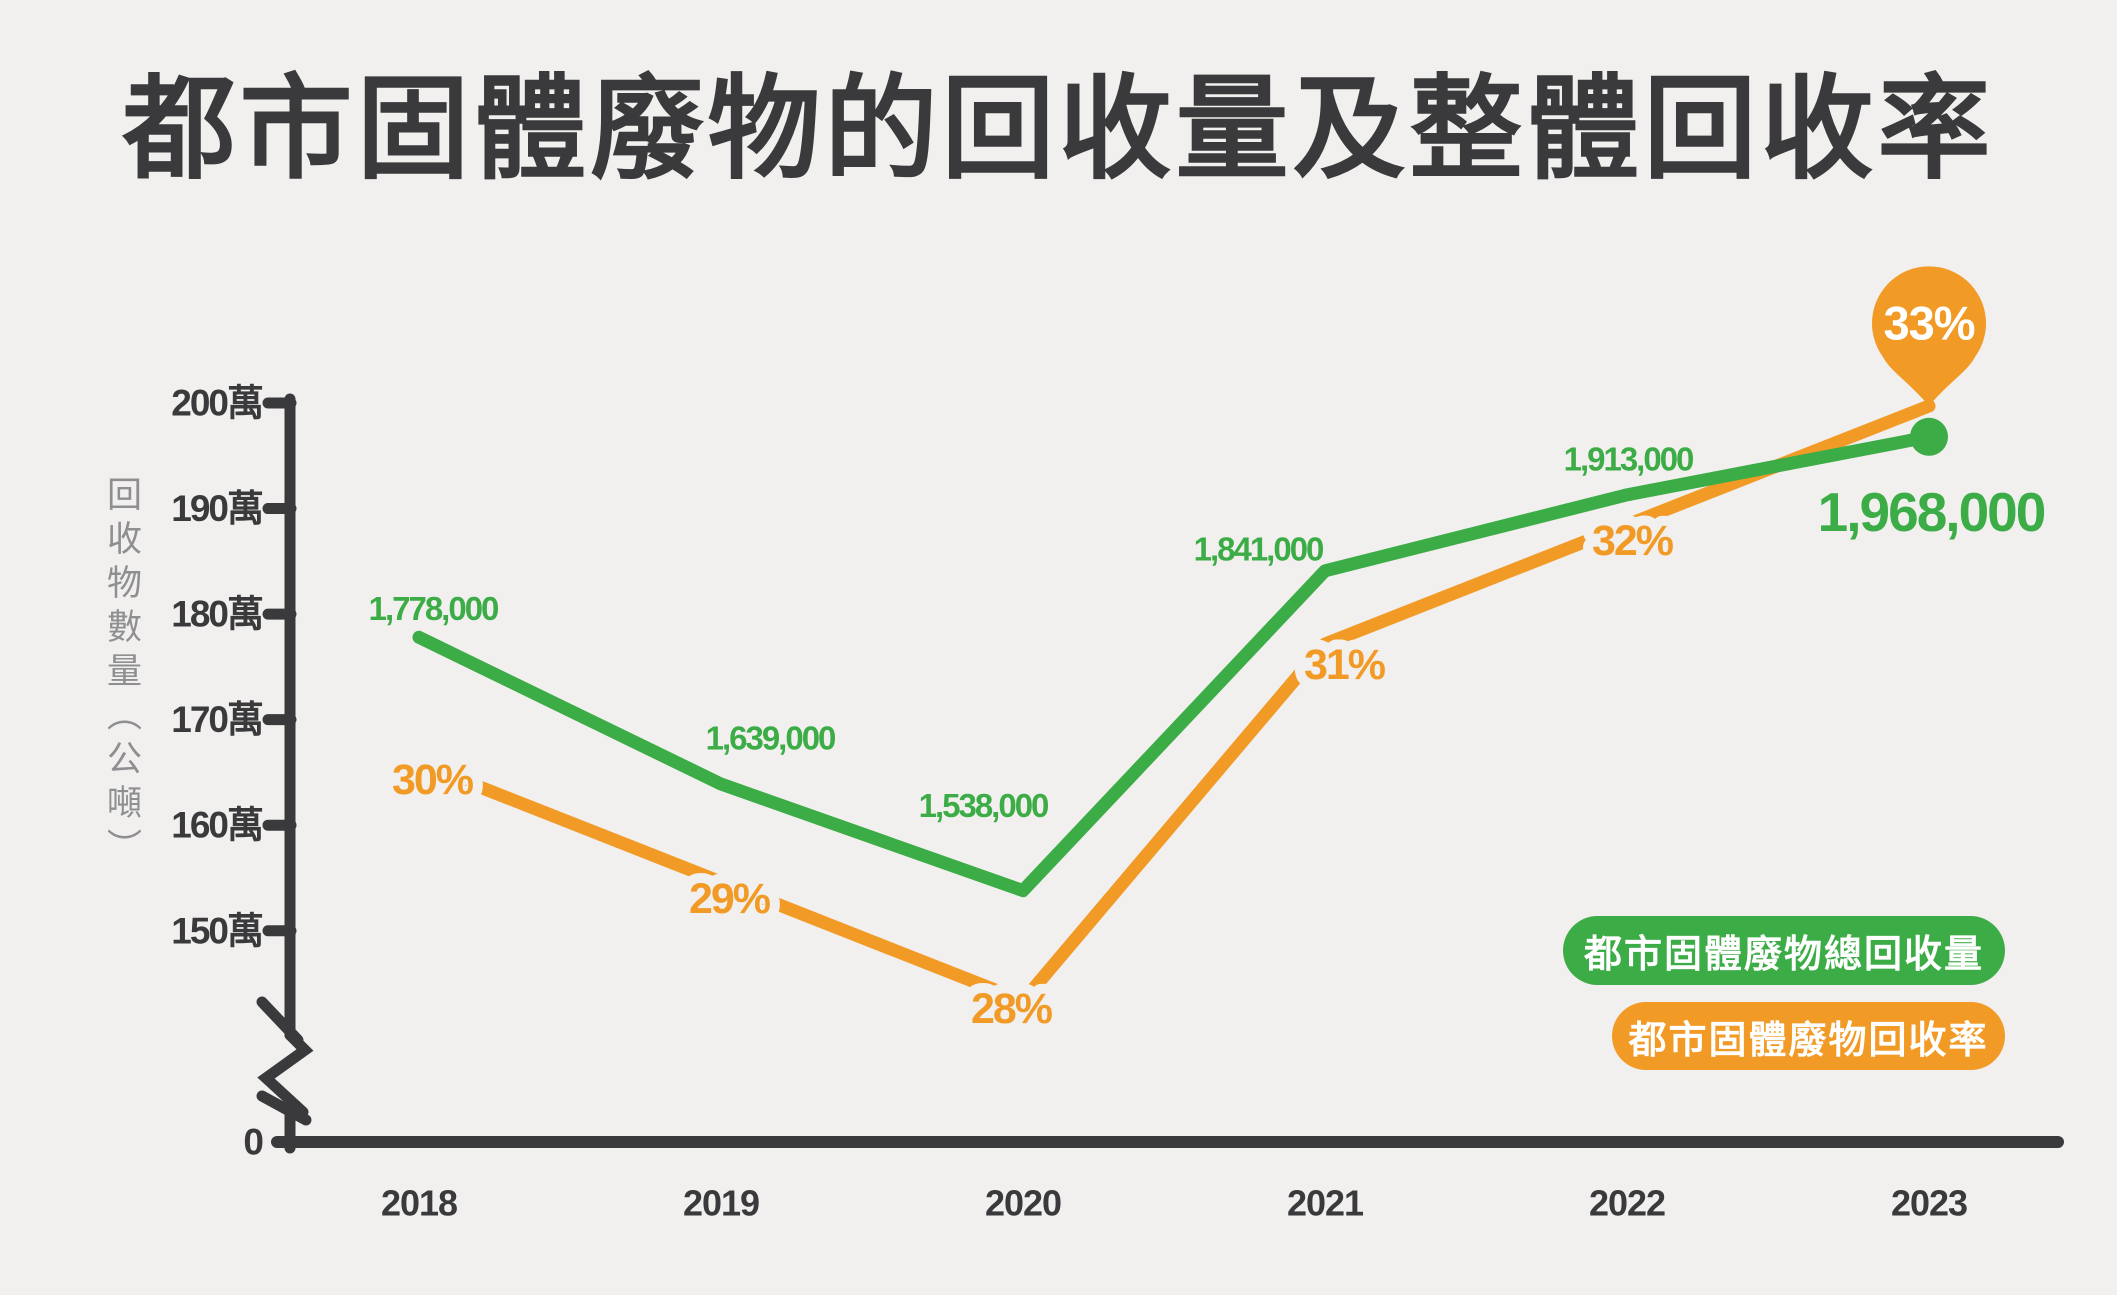 The width and height of the screenshot is (2117, 1295). What do you see at coordinates (1808, 1040) in the screenshot?
I see `legend-rate-label: 都市固體廢物回收率` at bounding box center [1808, 1040].